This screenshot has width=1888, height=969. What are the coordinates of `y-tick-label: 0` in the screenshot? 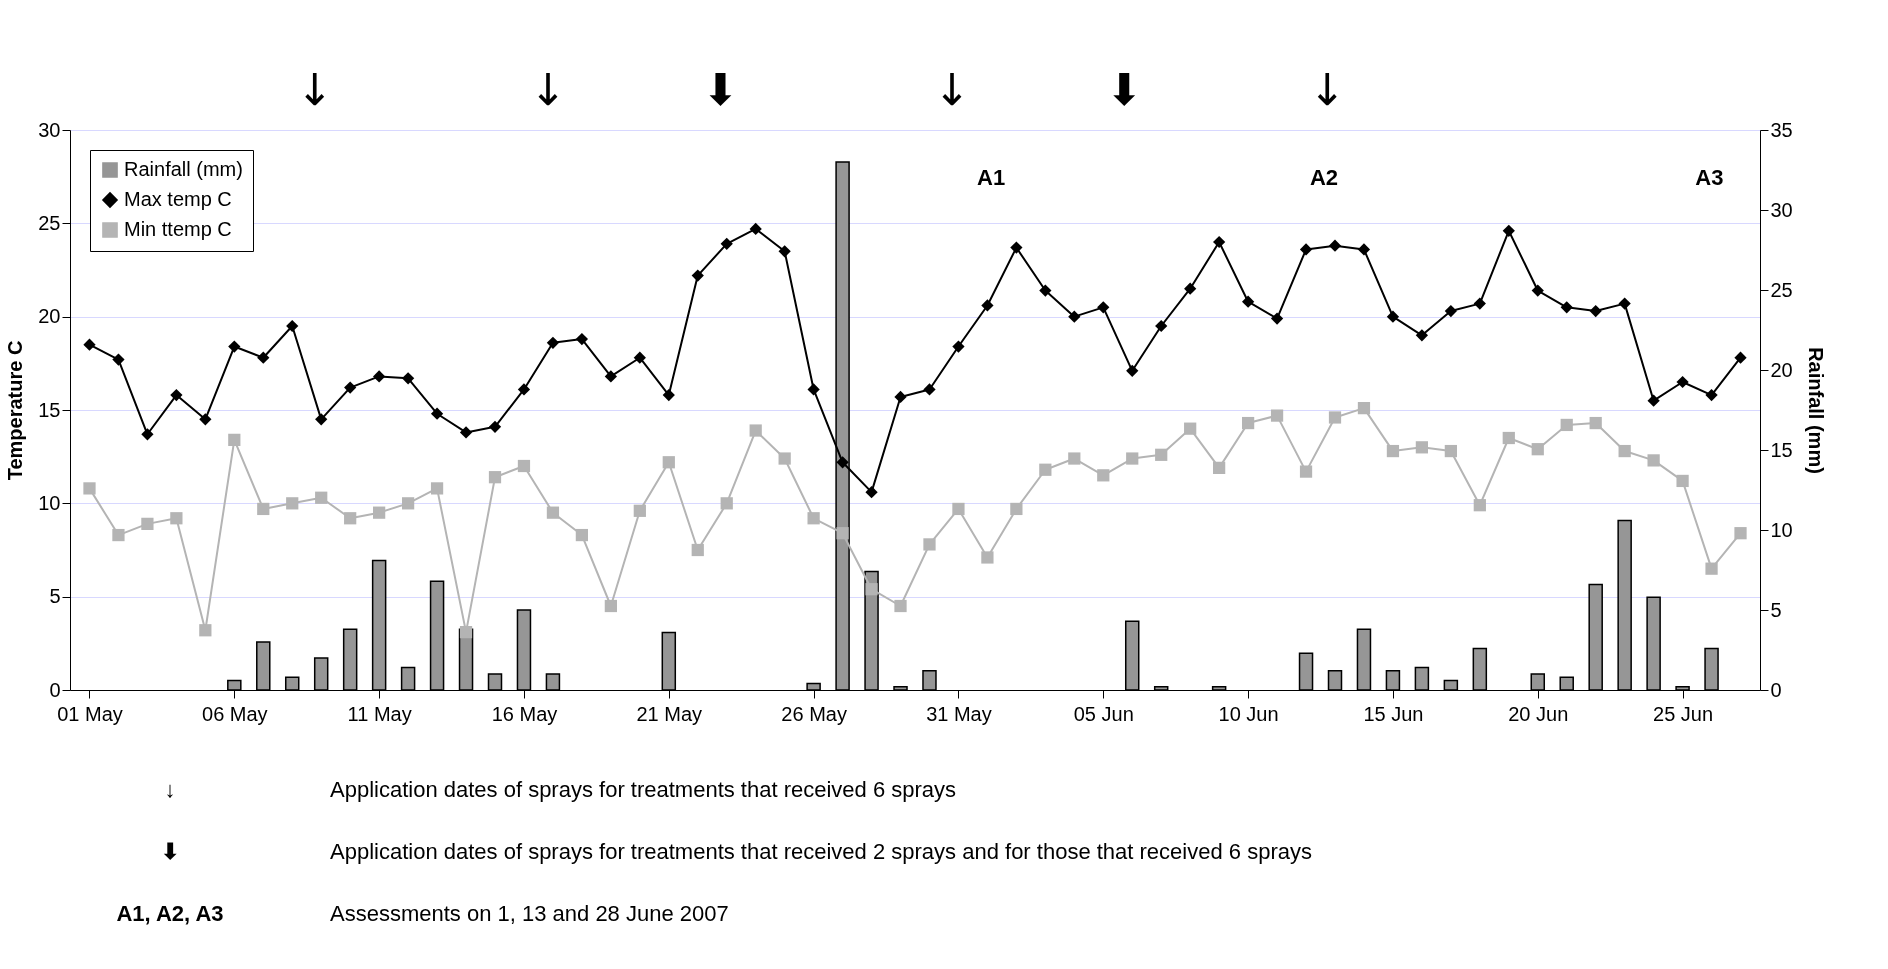 It's located at (55, 689).